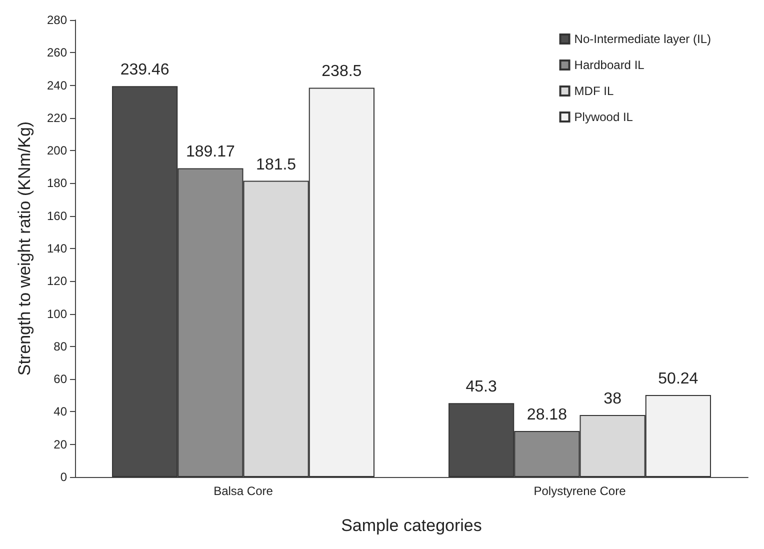 The image size is (764, 549). Describe the element at coordinates (613, 399) in the screenshot. I see `data-label: 38` at that location.